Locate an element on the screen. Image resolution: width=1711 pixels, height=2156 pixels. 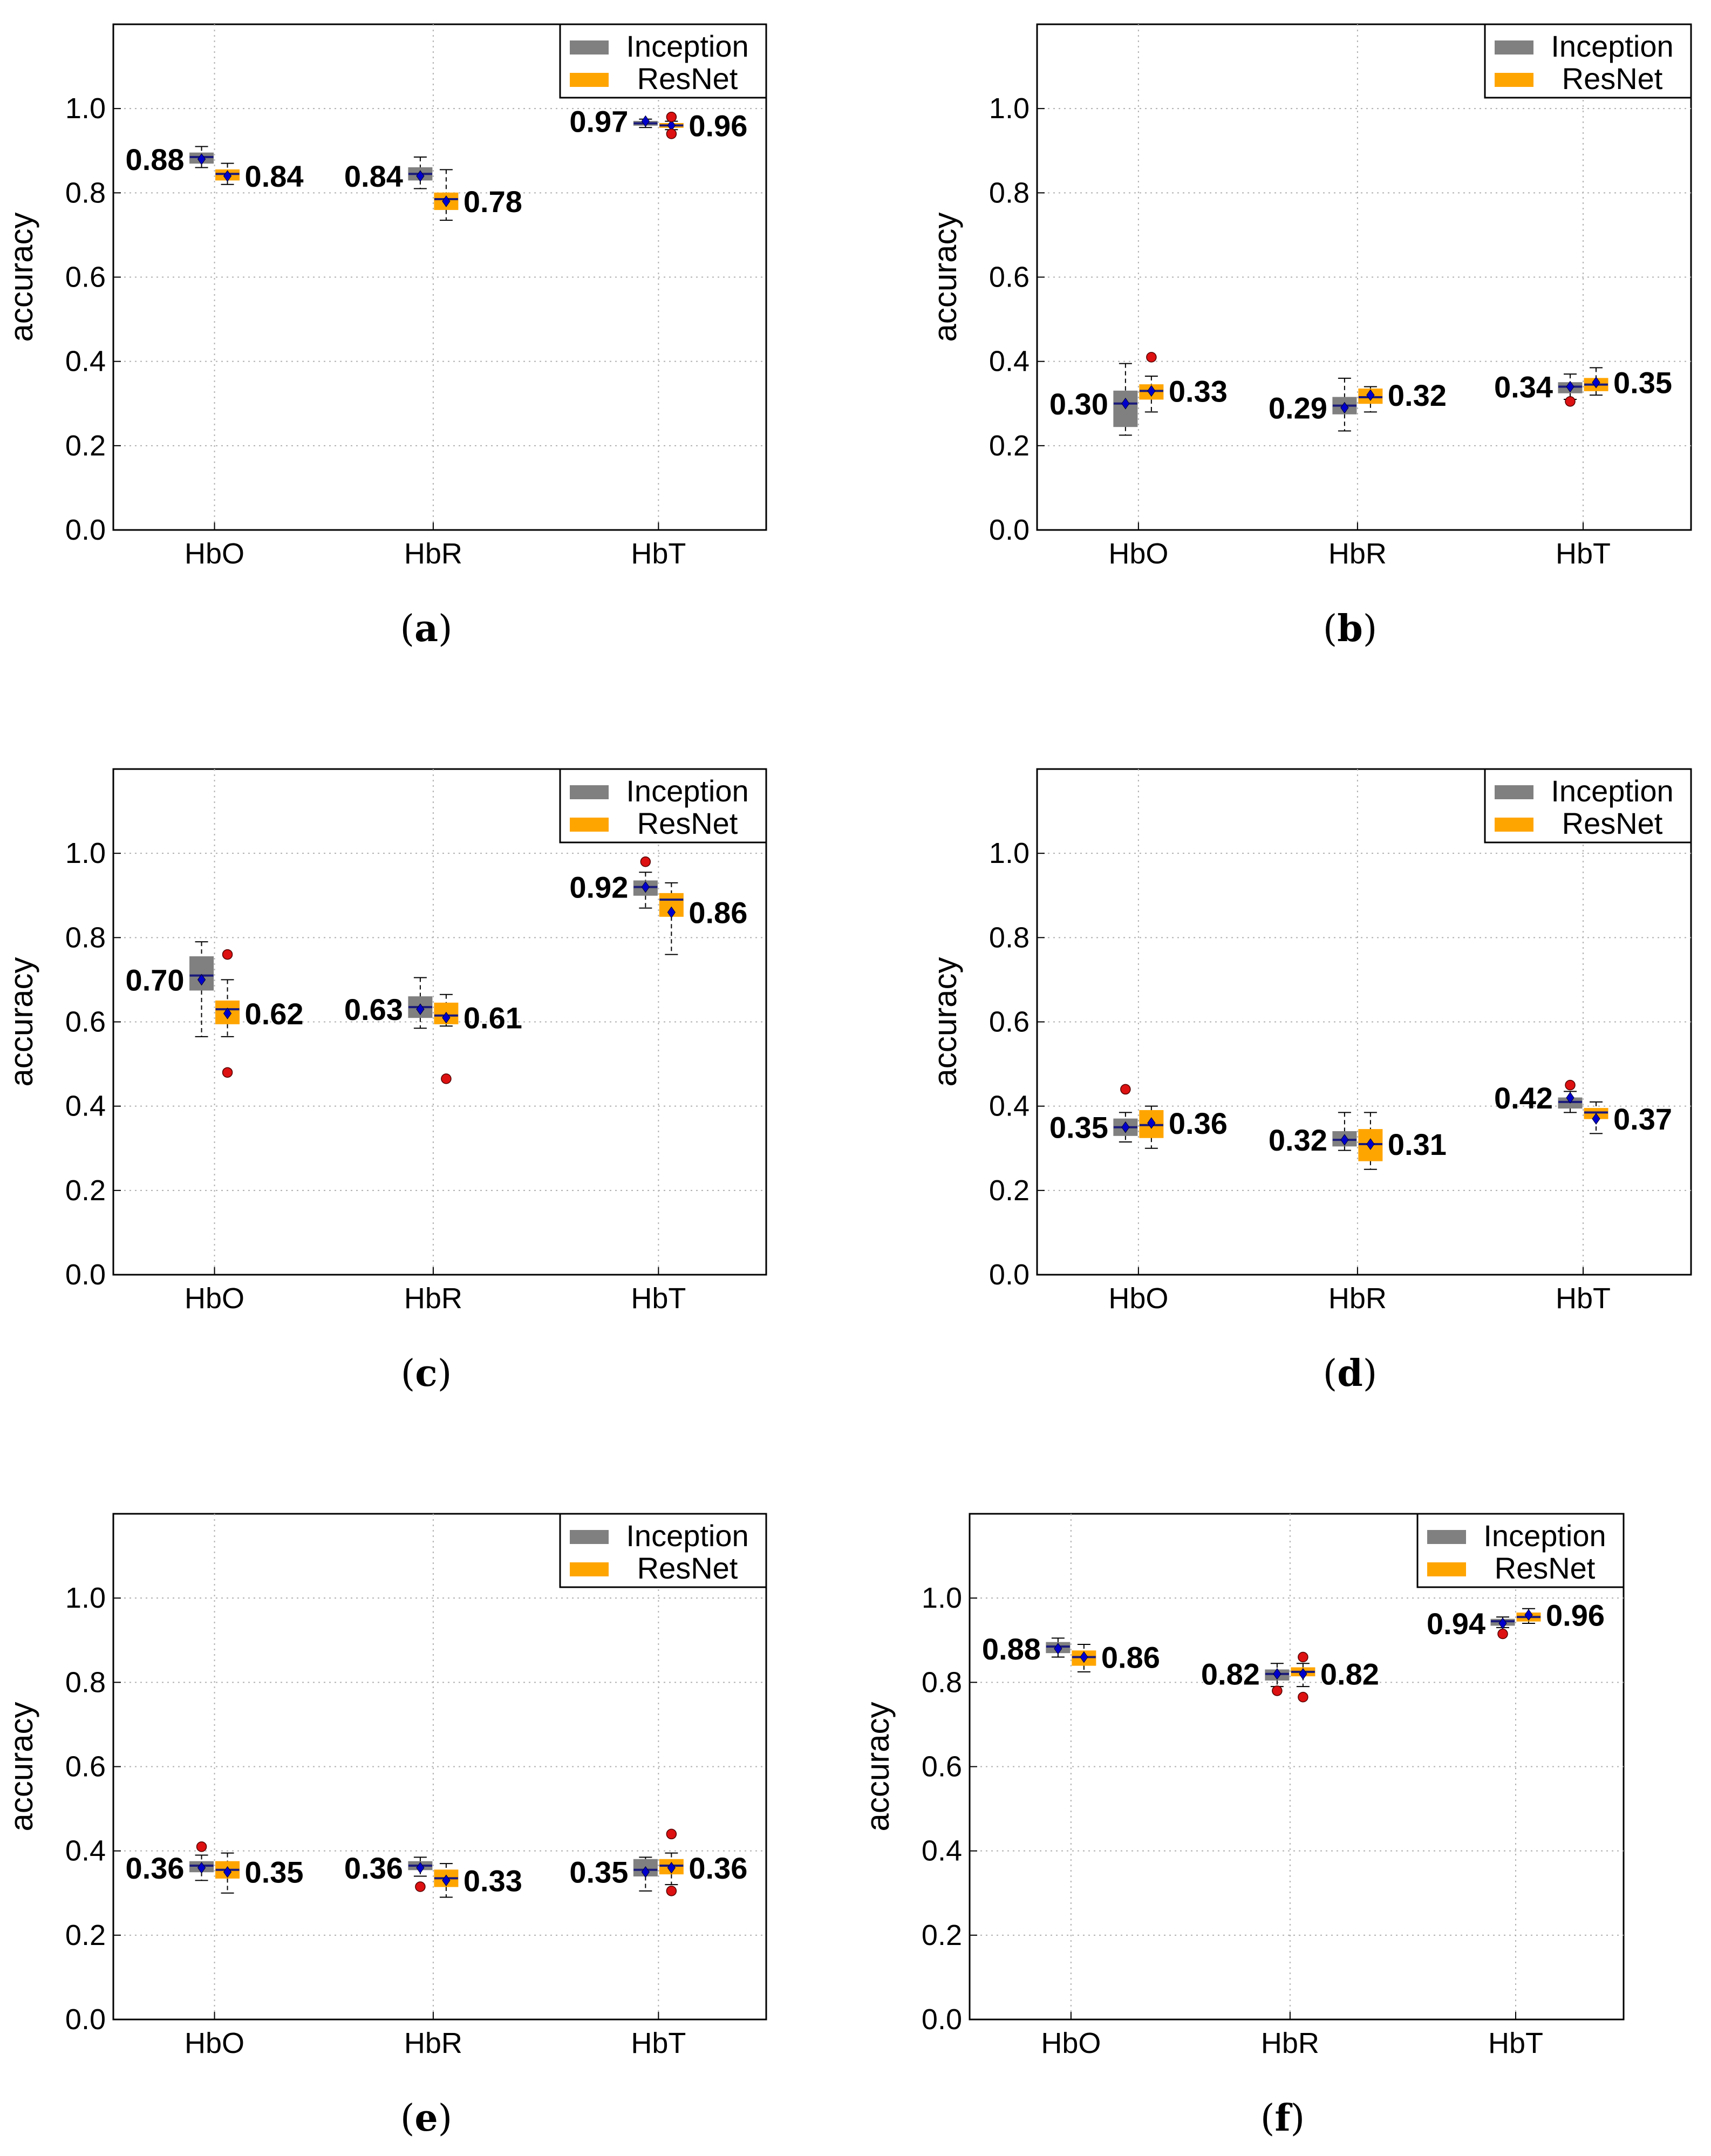
resnet-box-hbo: 0.84 is located at coordinates (259, 176).